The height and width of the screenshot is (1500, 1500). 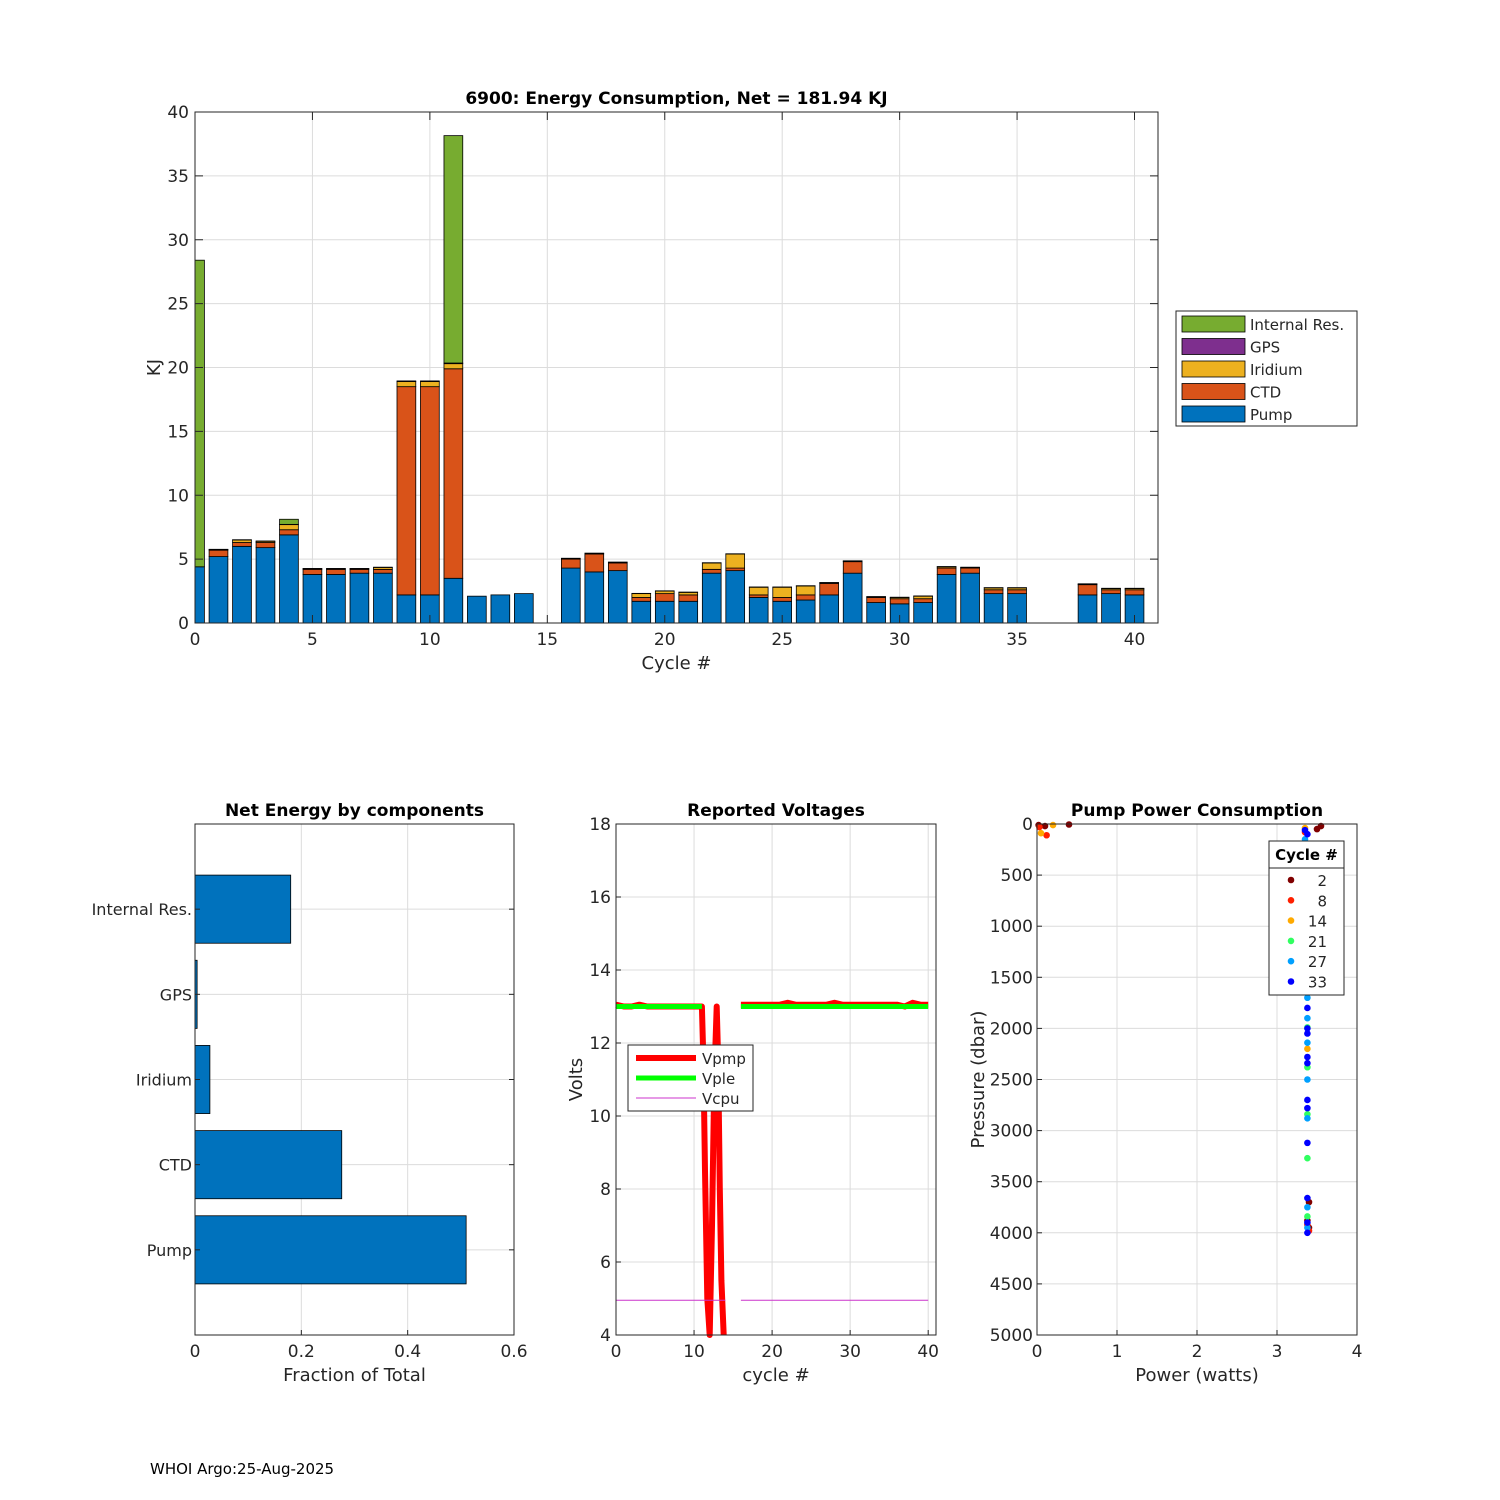 I want to click on components-x-tick-label: 0.4, so click(x=407, y=1352).